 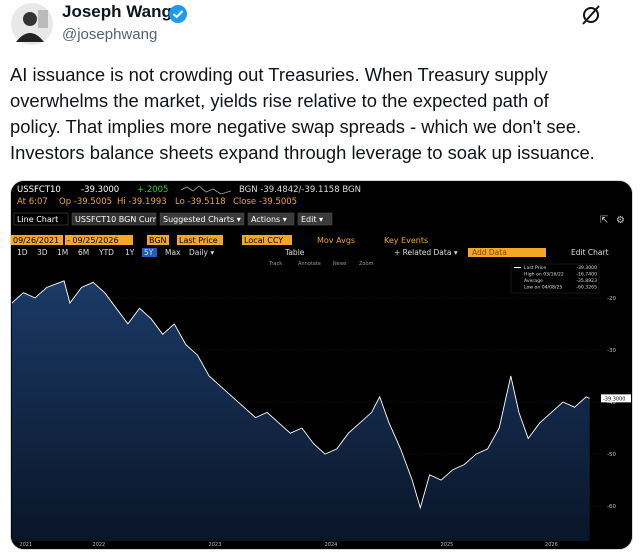 What do you see at coordinates (178, 14) in the screenshot?
I see `verified-badge` at bounding box center [178, 14].